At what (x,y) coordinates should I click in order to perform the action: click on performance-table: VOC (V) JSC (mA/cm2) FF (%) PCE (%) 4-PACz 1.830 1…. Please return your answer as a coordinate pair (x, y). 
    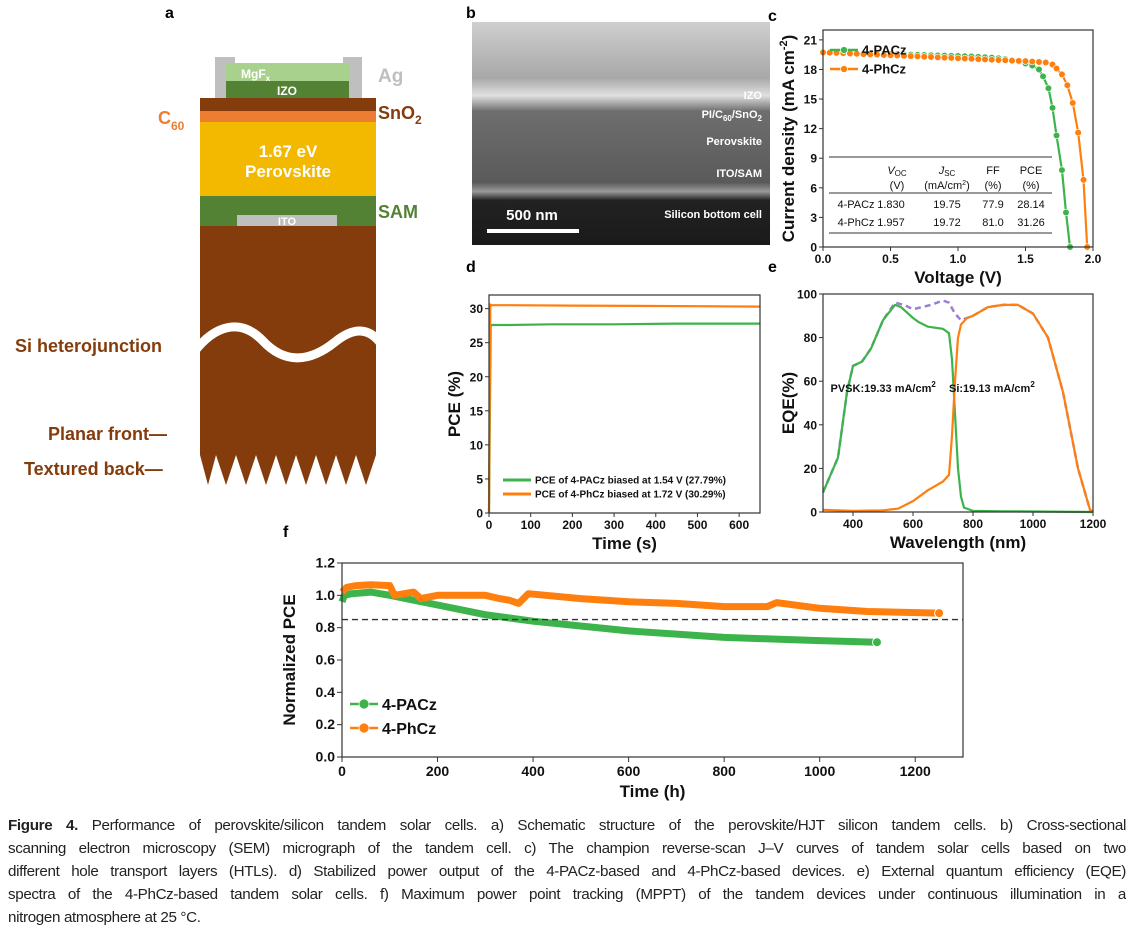
    Looking at the image, I should click on (940, 195).